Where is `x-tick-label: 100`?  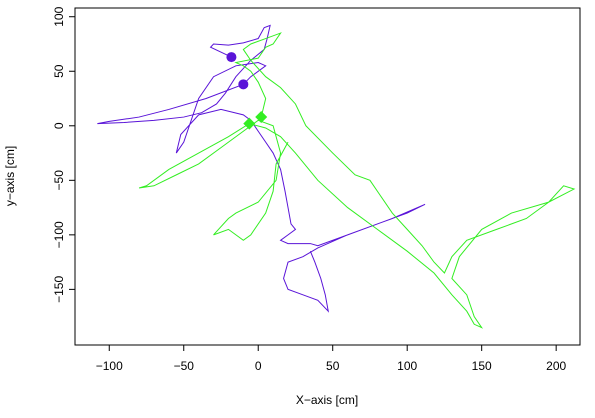
x-tick-label: 100 is located at coordinates (407, 366).